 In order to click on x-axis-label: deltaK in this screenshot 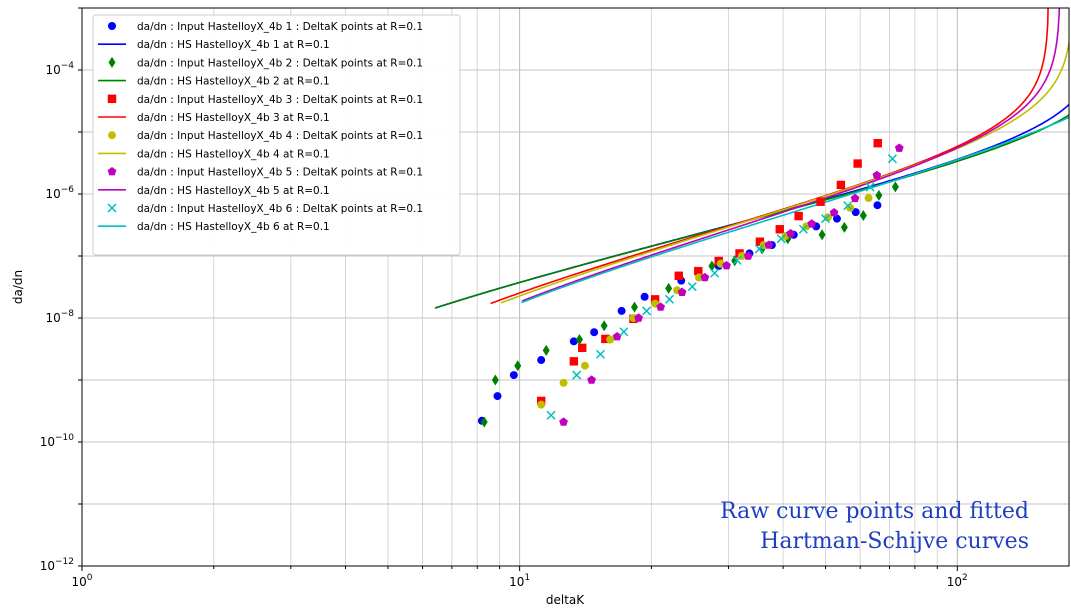, I will do `click(565, 600)`.